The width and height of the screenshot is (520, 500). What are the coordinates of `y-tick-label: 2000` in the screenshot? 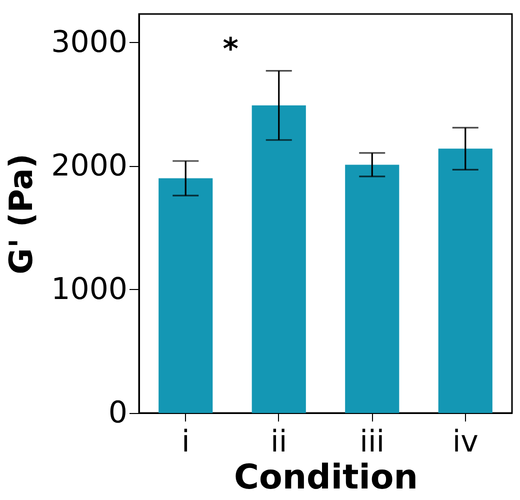 It's located at (89, 166).